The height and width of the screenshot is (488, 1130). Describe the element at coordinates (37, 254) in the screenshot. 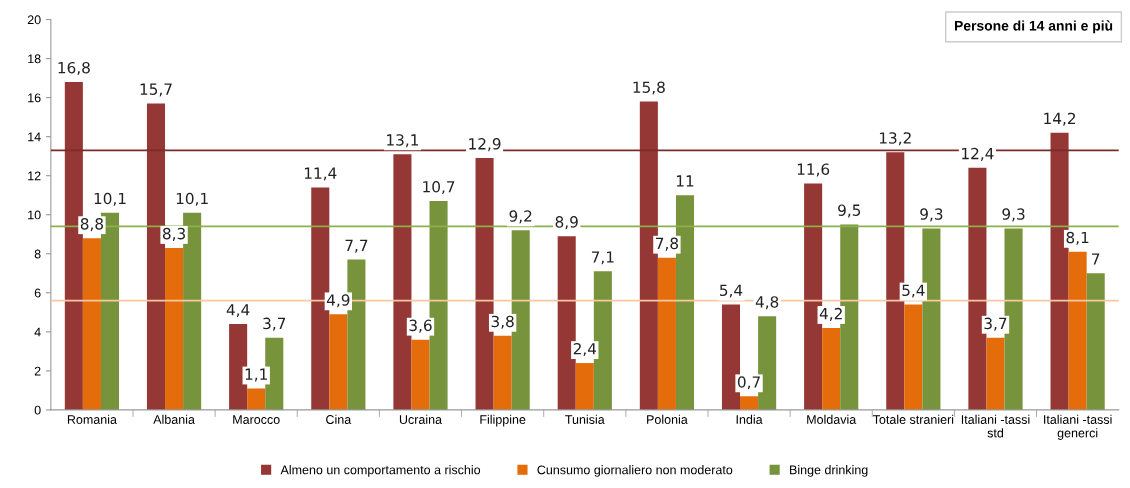

I see `y-tick-label: 8` at that location.